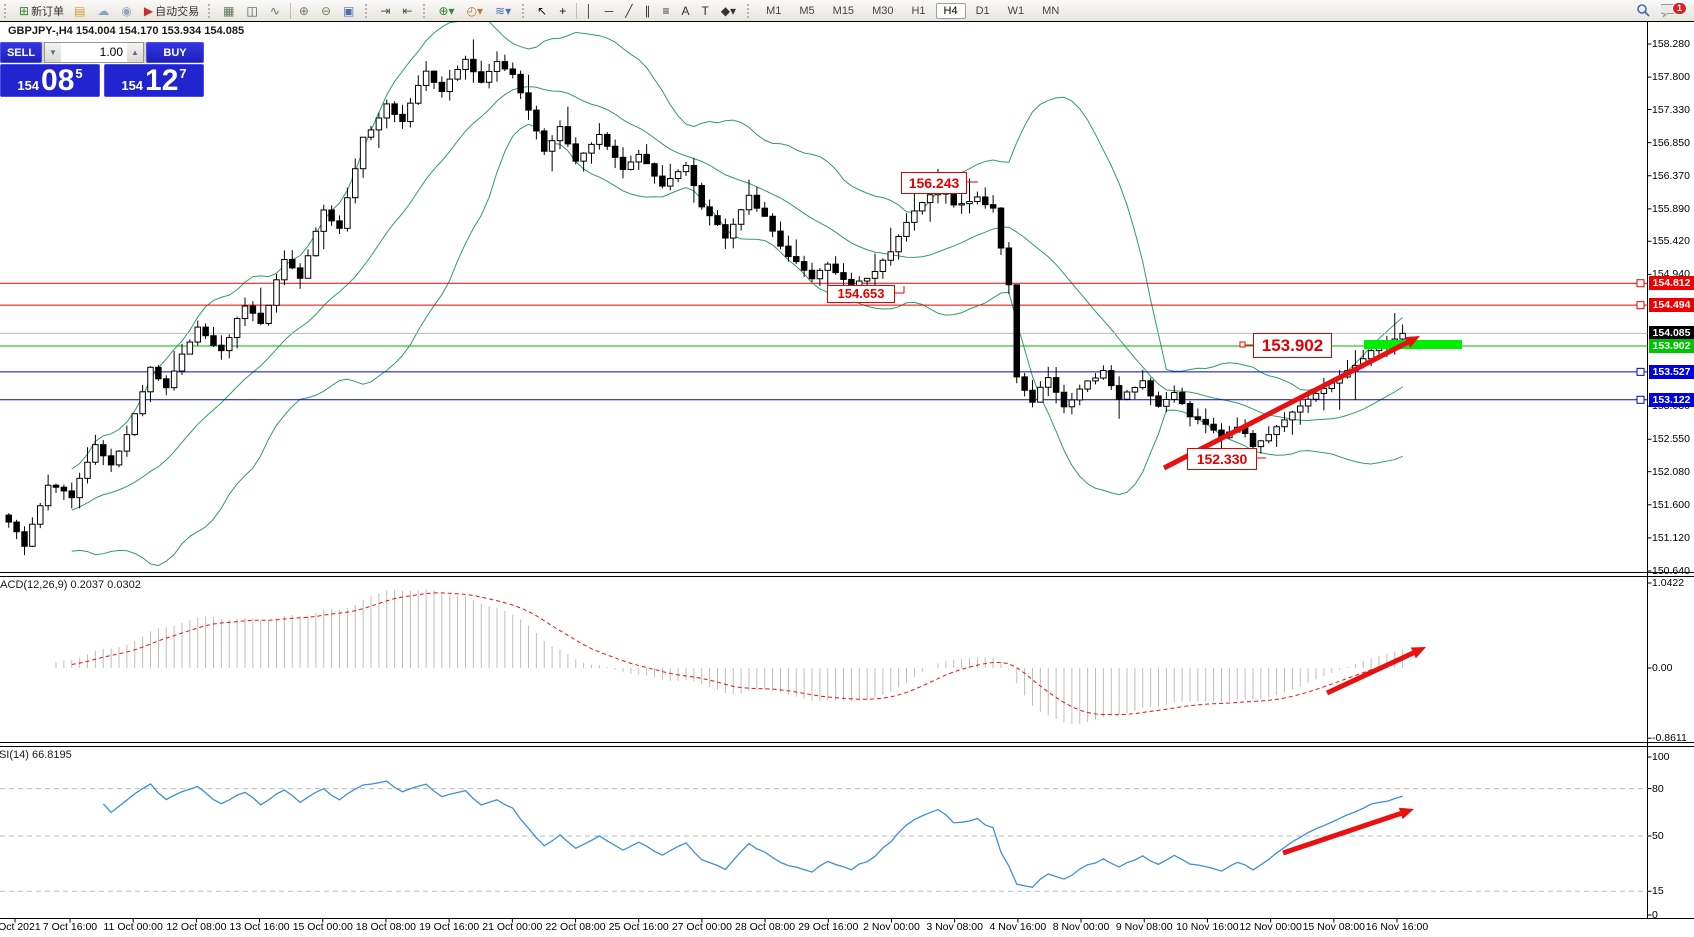  I want to click on toolbar-separator, so click(290, 10).